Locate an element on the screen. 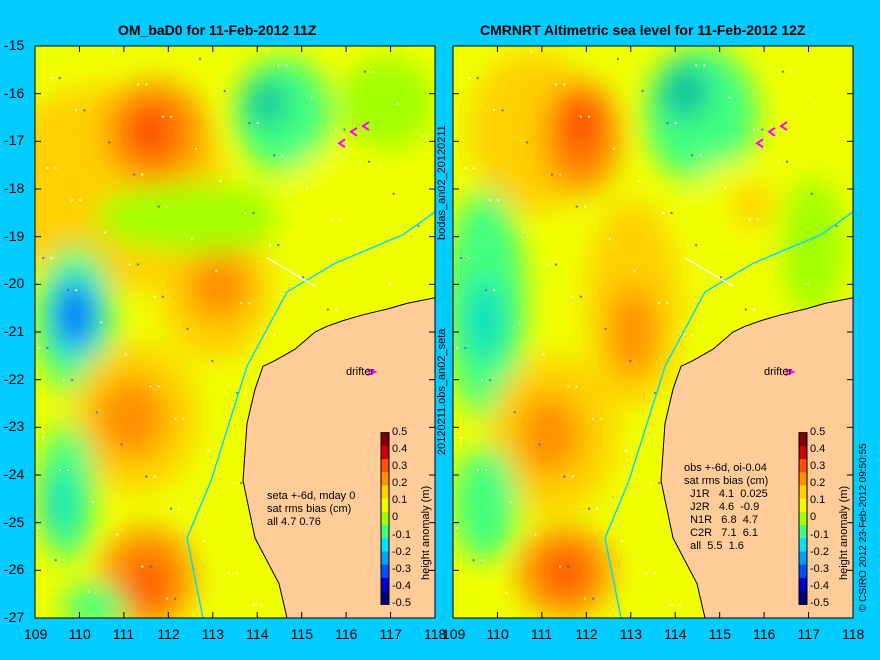  left-colorbar-frame is located at coordinates (385, 518).